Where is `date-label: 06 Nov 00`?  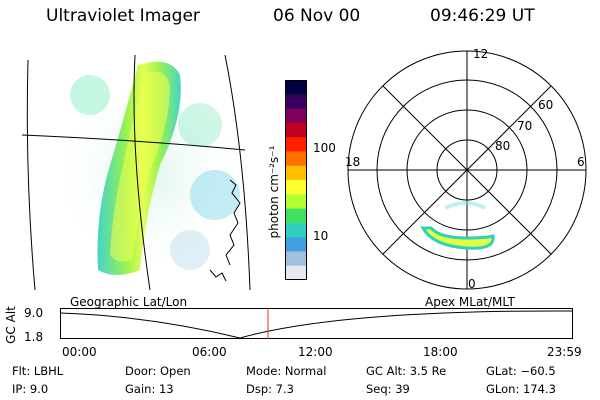 date-label: 06 Nov 00 is located at coordinates (317, 16).